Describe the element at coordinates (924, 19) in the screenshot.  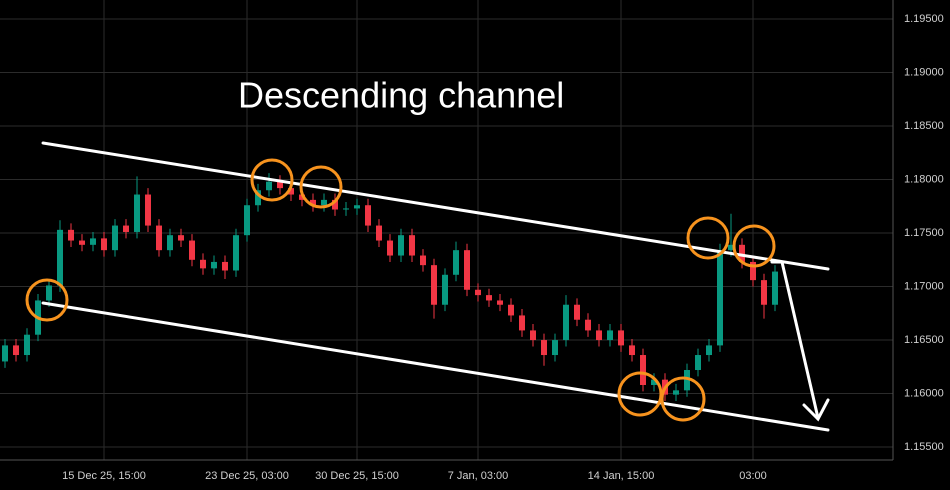
I see `y-tick-label: 1.19500` at that location.